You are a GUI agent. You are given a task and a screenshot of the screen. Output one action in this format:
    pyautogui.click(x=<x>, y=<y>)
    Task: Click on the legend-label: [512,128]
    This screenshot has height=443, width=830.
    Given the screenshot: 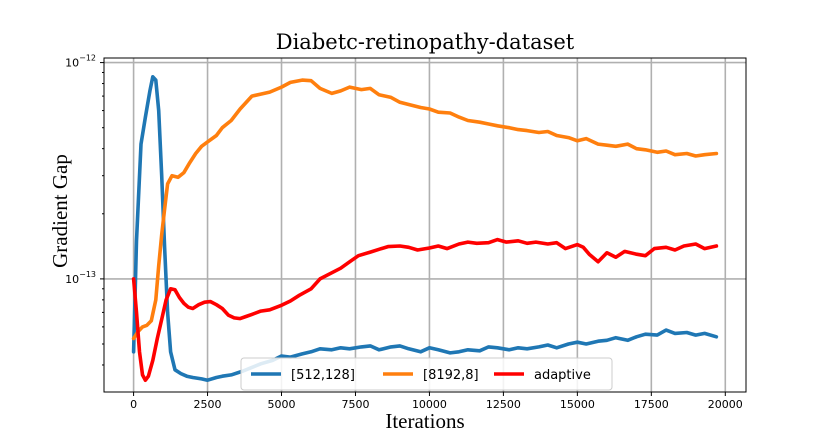 What is the action you would take?
    pyautogui.click(x=323, y=375)
    